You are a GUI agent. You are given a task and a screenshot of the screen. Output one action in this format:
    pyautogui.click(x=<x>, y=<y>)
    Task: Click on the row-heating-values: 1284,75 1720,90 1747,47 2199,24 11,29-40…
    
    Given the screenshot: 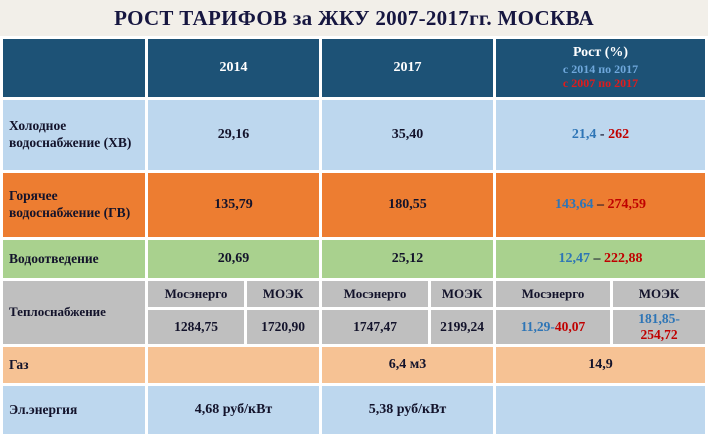 What is the action you would take?
    pyautogui.click(x=354, y=327)
    